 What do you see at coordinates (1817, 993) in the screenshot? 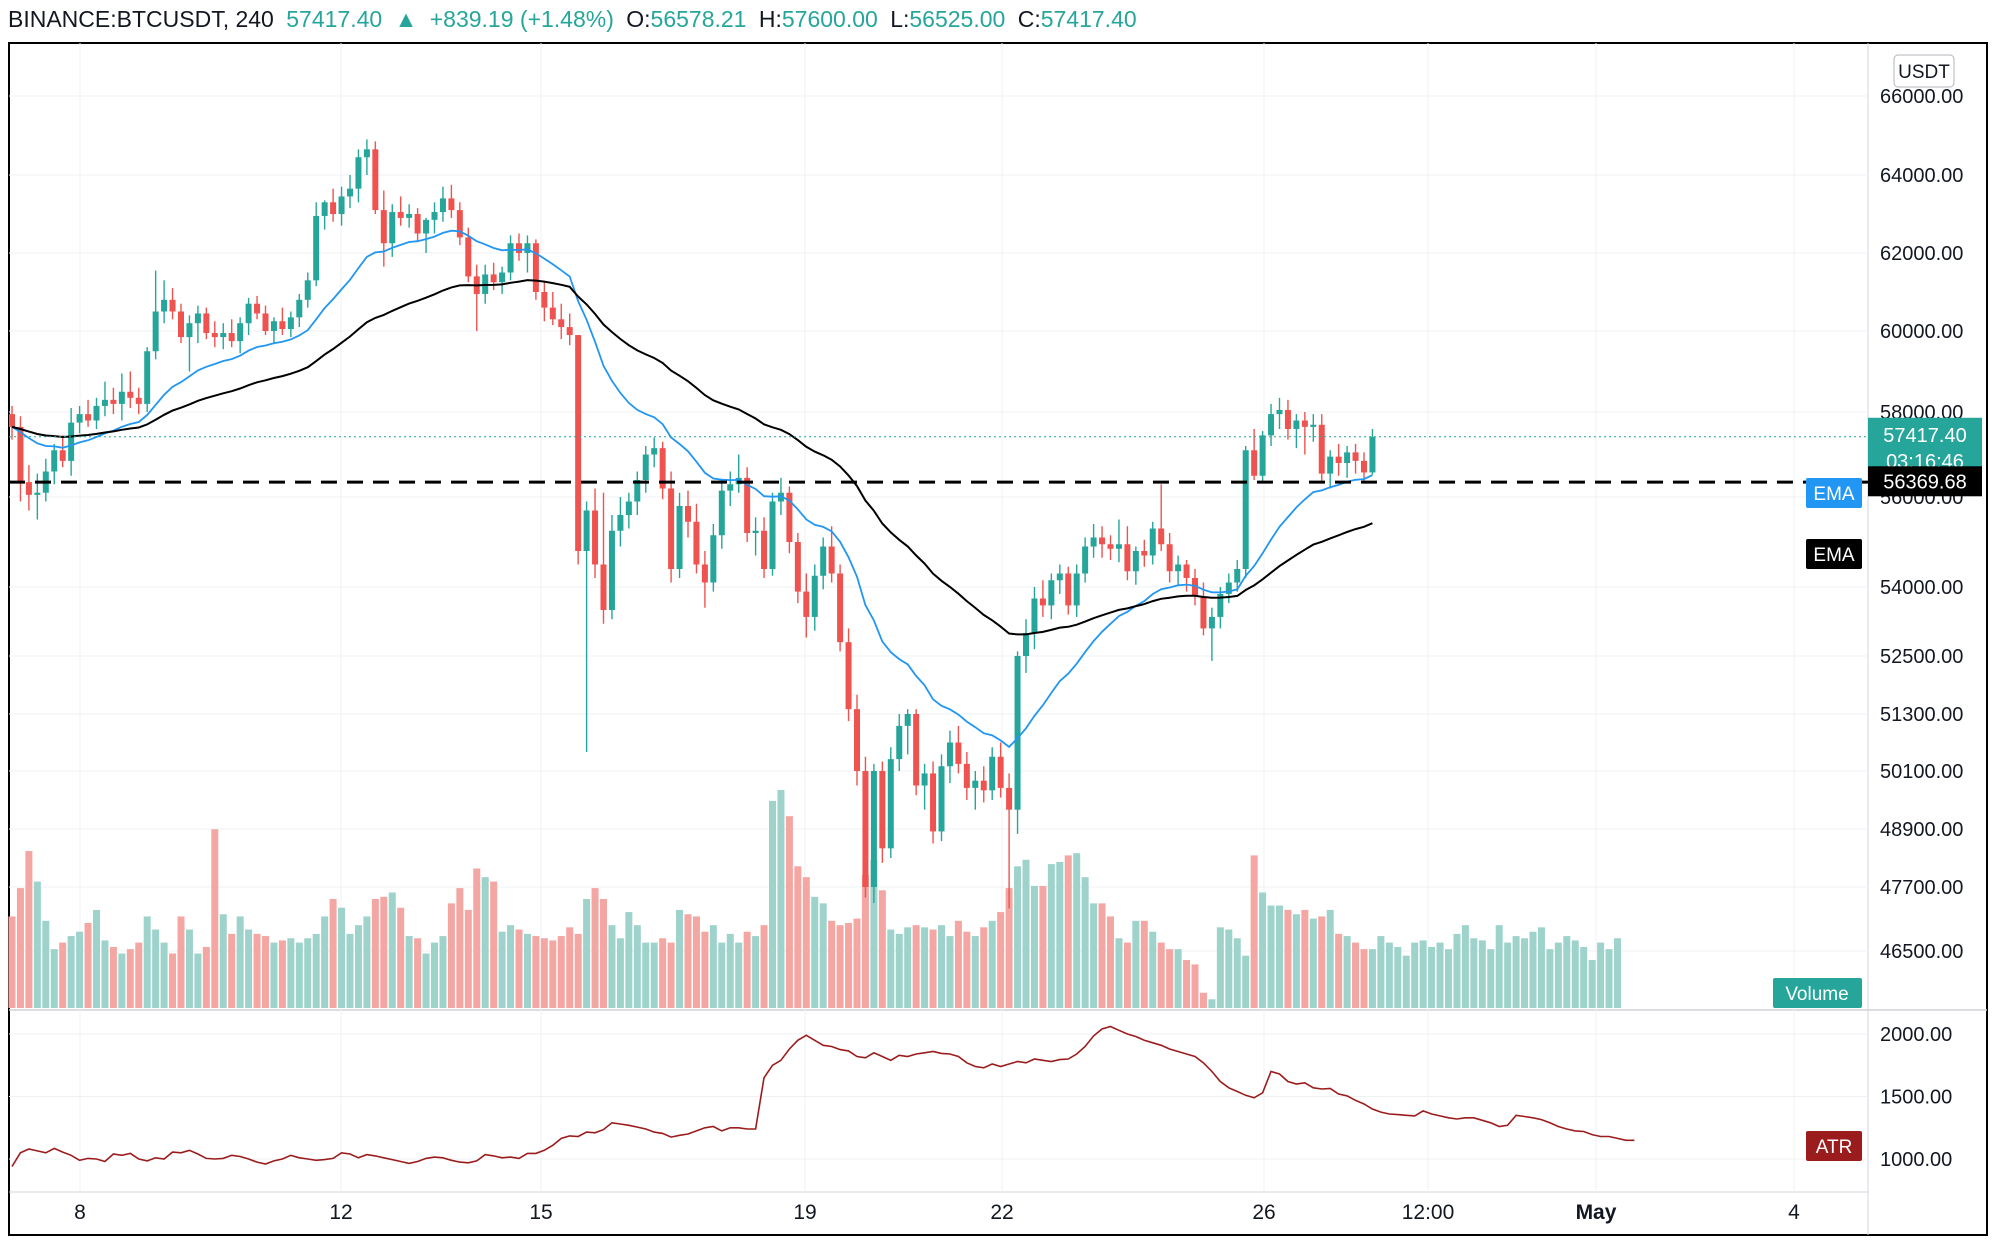
I see `volume-badge` at bounding box center [1817, 993].